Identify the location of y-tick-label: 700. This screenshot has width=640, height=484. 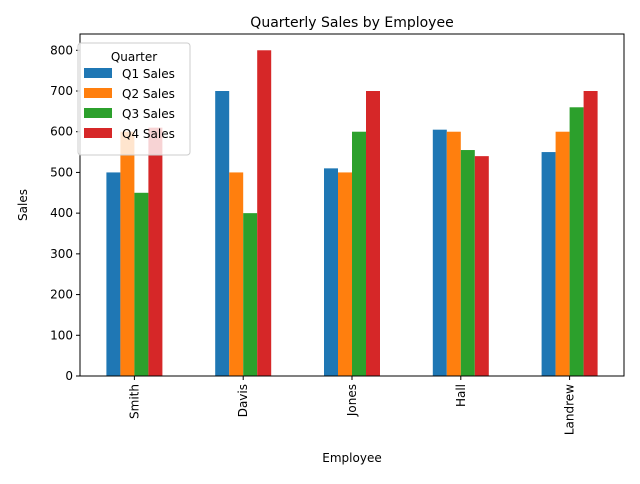
(61, 91).